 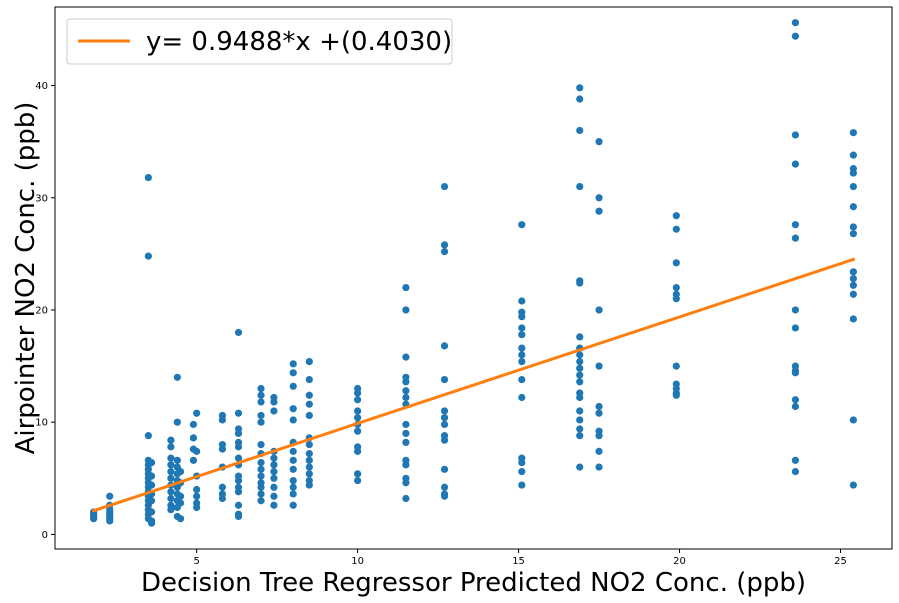 What do you see at coordinates (41, 310) in the screenshot?
I see `y-tick-label-20: 20` at bounding box center [41, 310].